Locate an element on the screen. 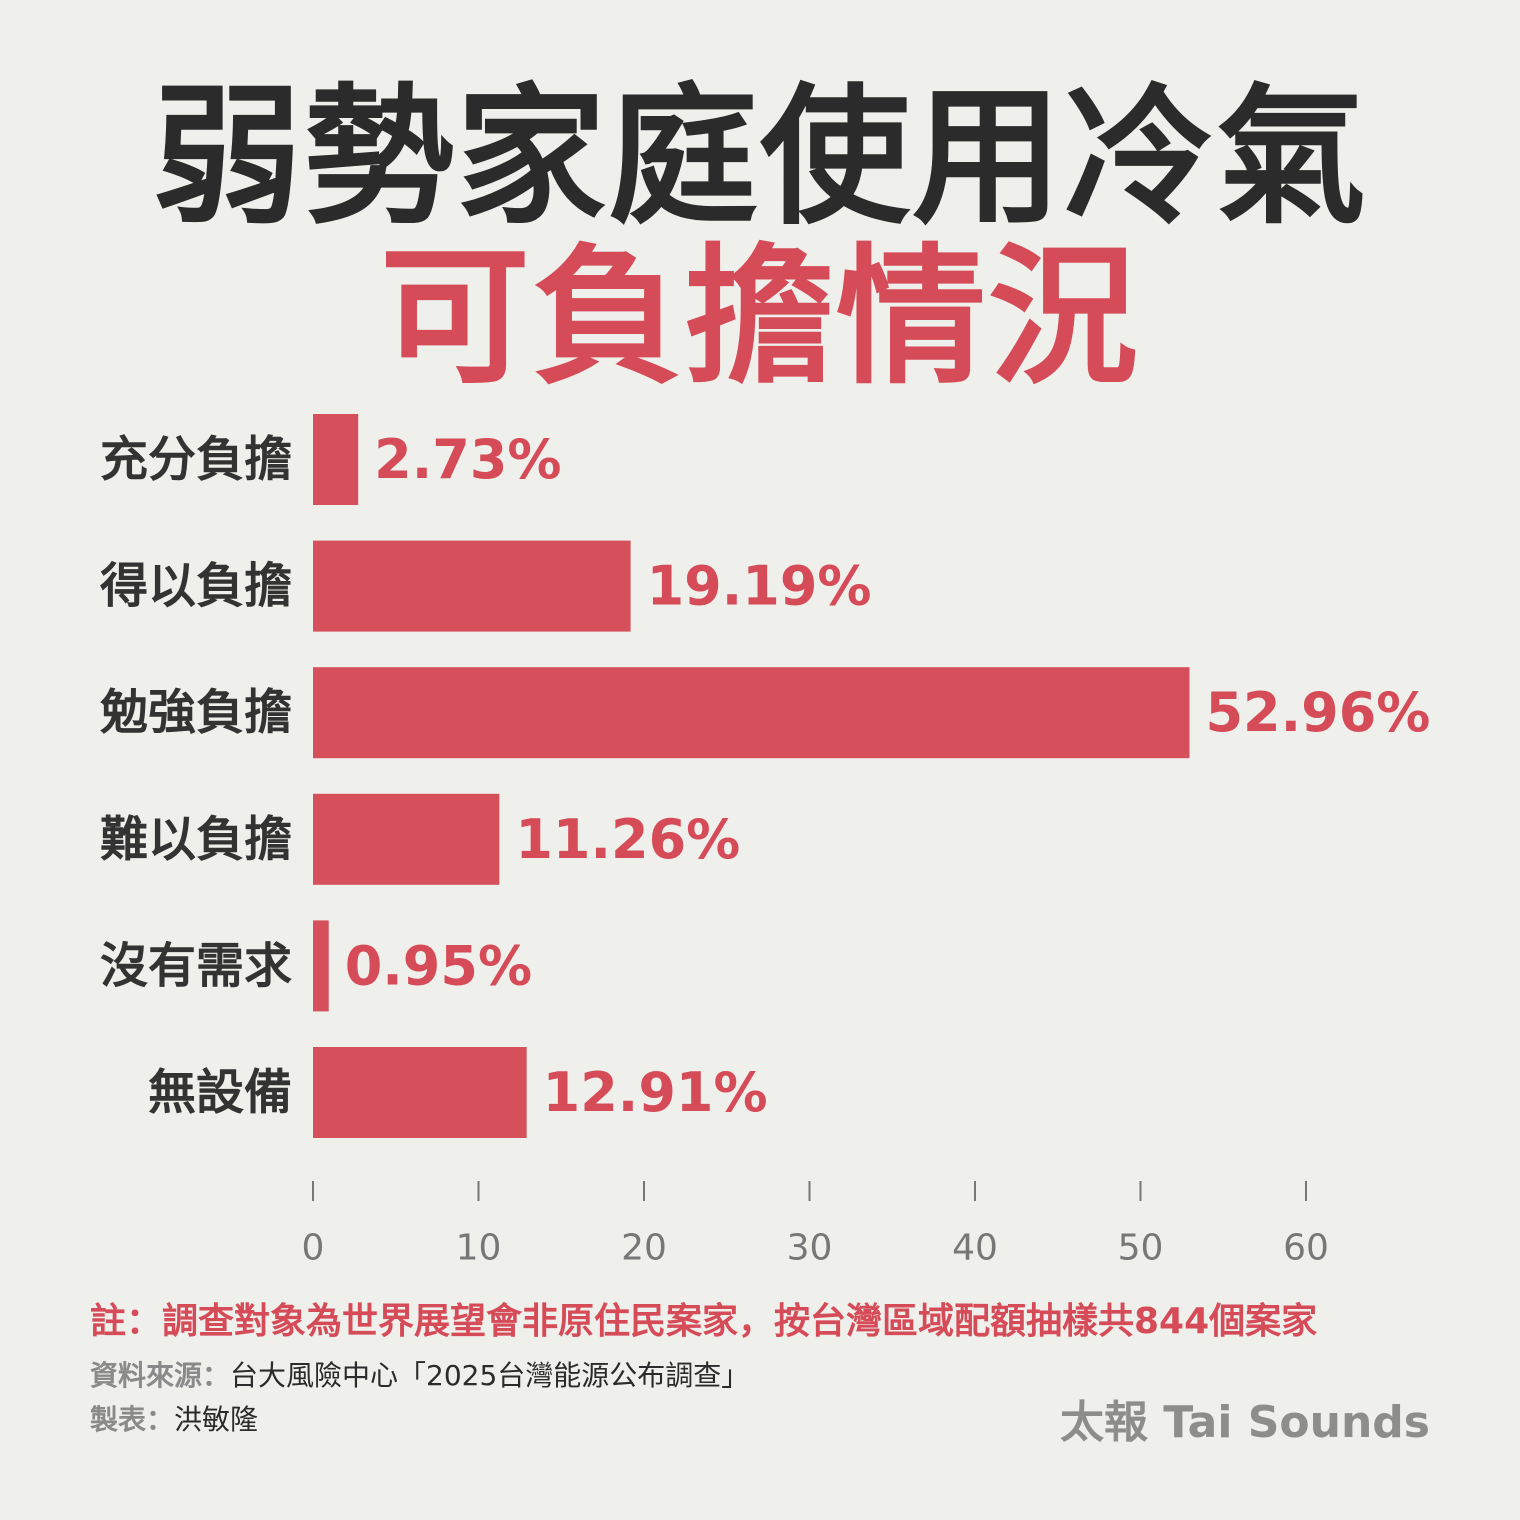 The image size is (1520, 1520). category-label-2: 勉強負擔 is located at coordinates (196, 713).